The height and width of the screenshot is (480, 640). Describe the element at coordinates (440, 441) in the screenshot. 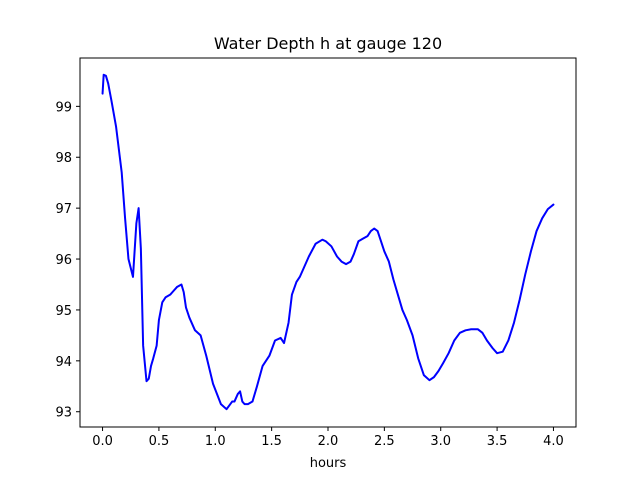

I see `x-tick-label: 3.0` at that location.